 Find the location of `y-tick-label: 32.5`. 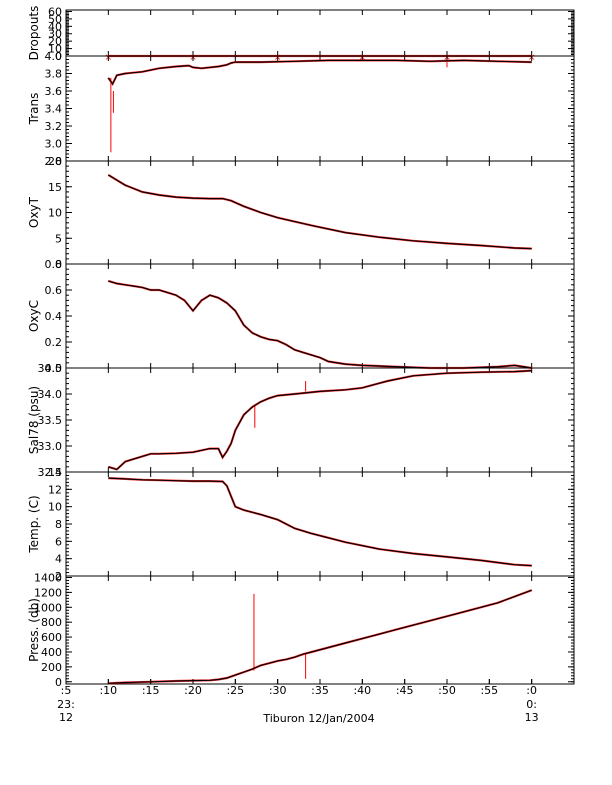

y-tick-label: 32.5 is located at coordinates (50, 472).